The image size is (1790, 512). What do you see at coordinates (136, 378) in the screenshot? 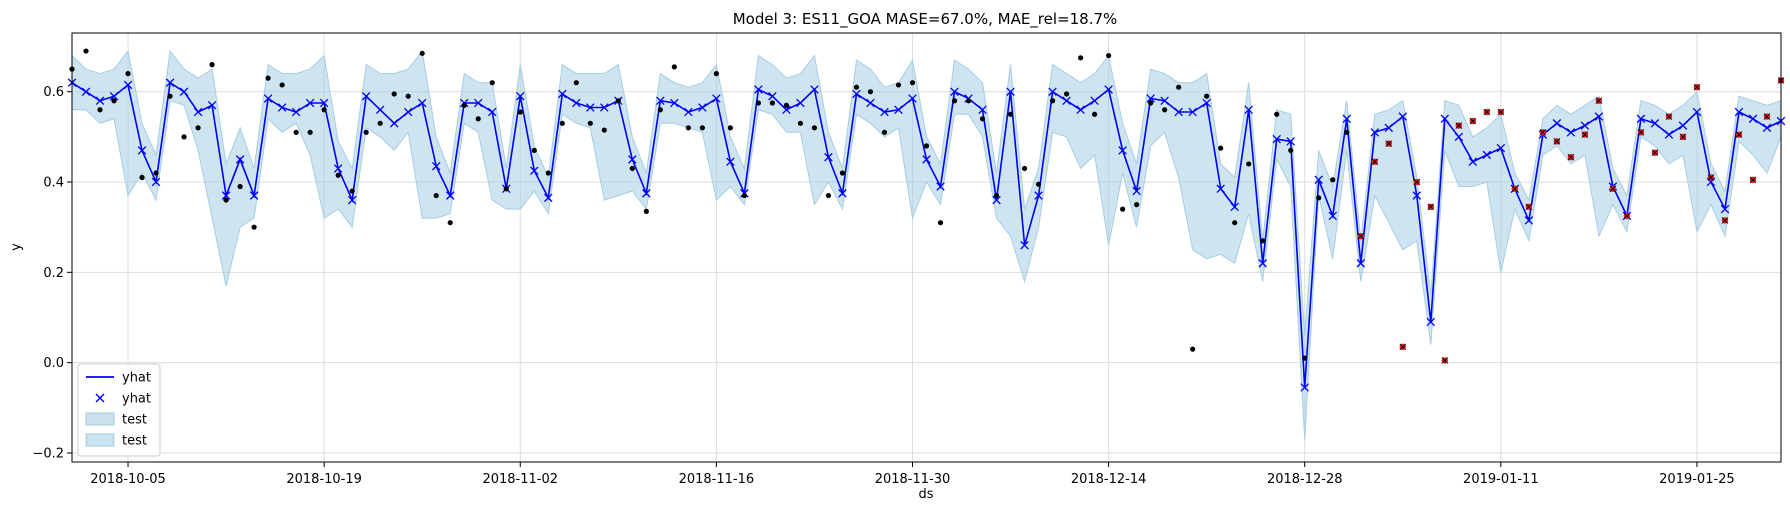
I see `legend-label: yhat` at bounding box center [136, 378].